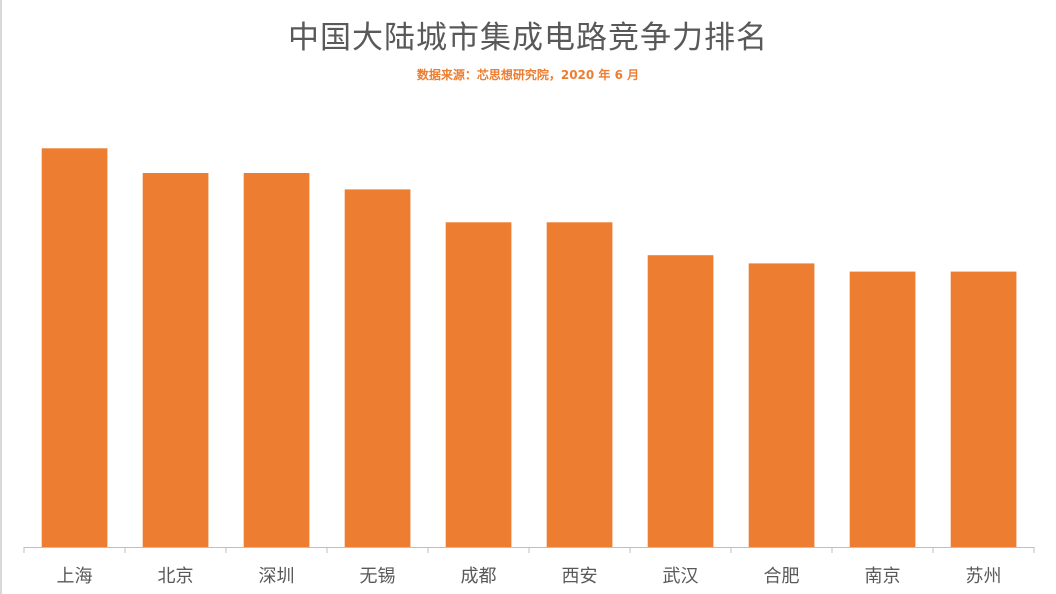  What do you see at coordinates (984, 576) in the screenshot?
I see `x-tick-label-9: 苏州` at bounding box center [984, 576].